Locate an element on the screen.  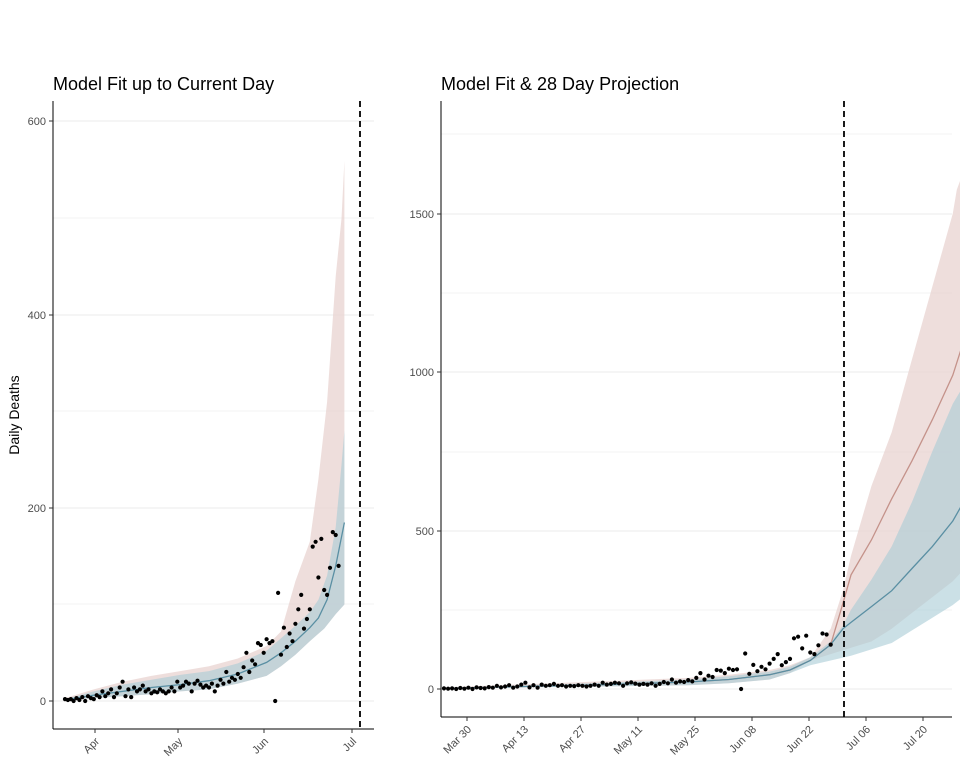
x-tick-label: Jul 06 is located at coordinates (858, 738).